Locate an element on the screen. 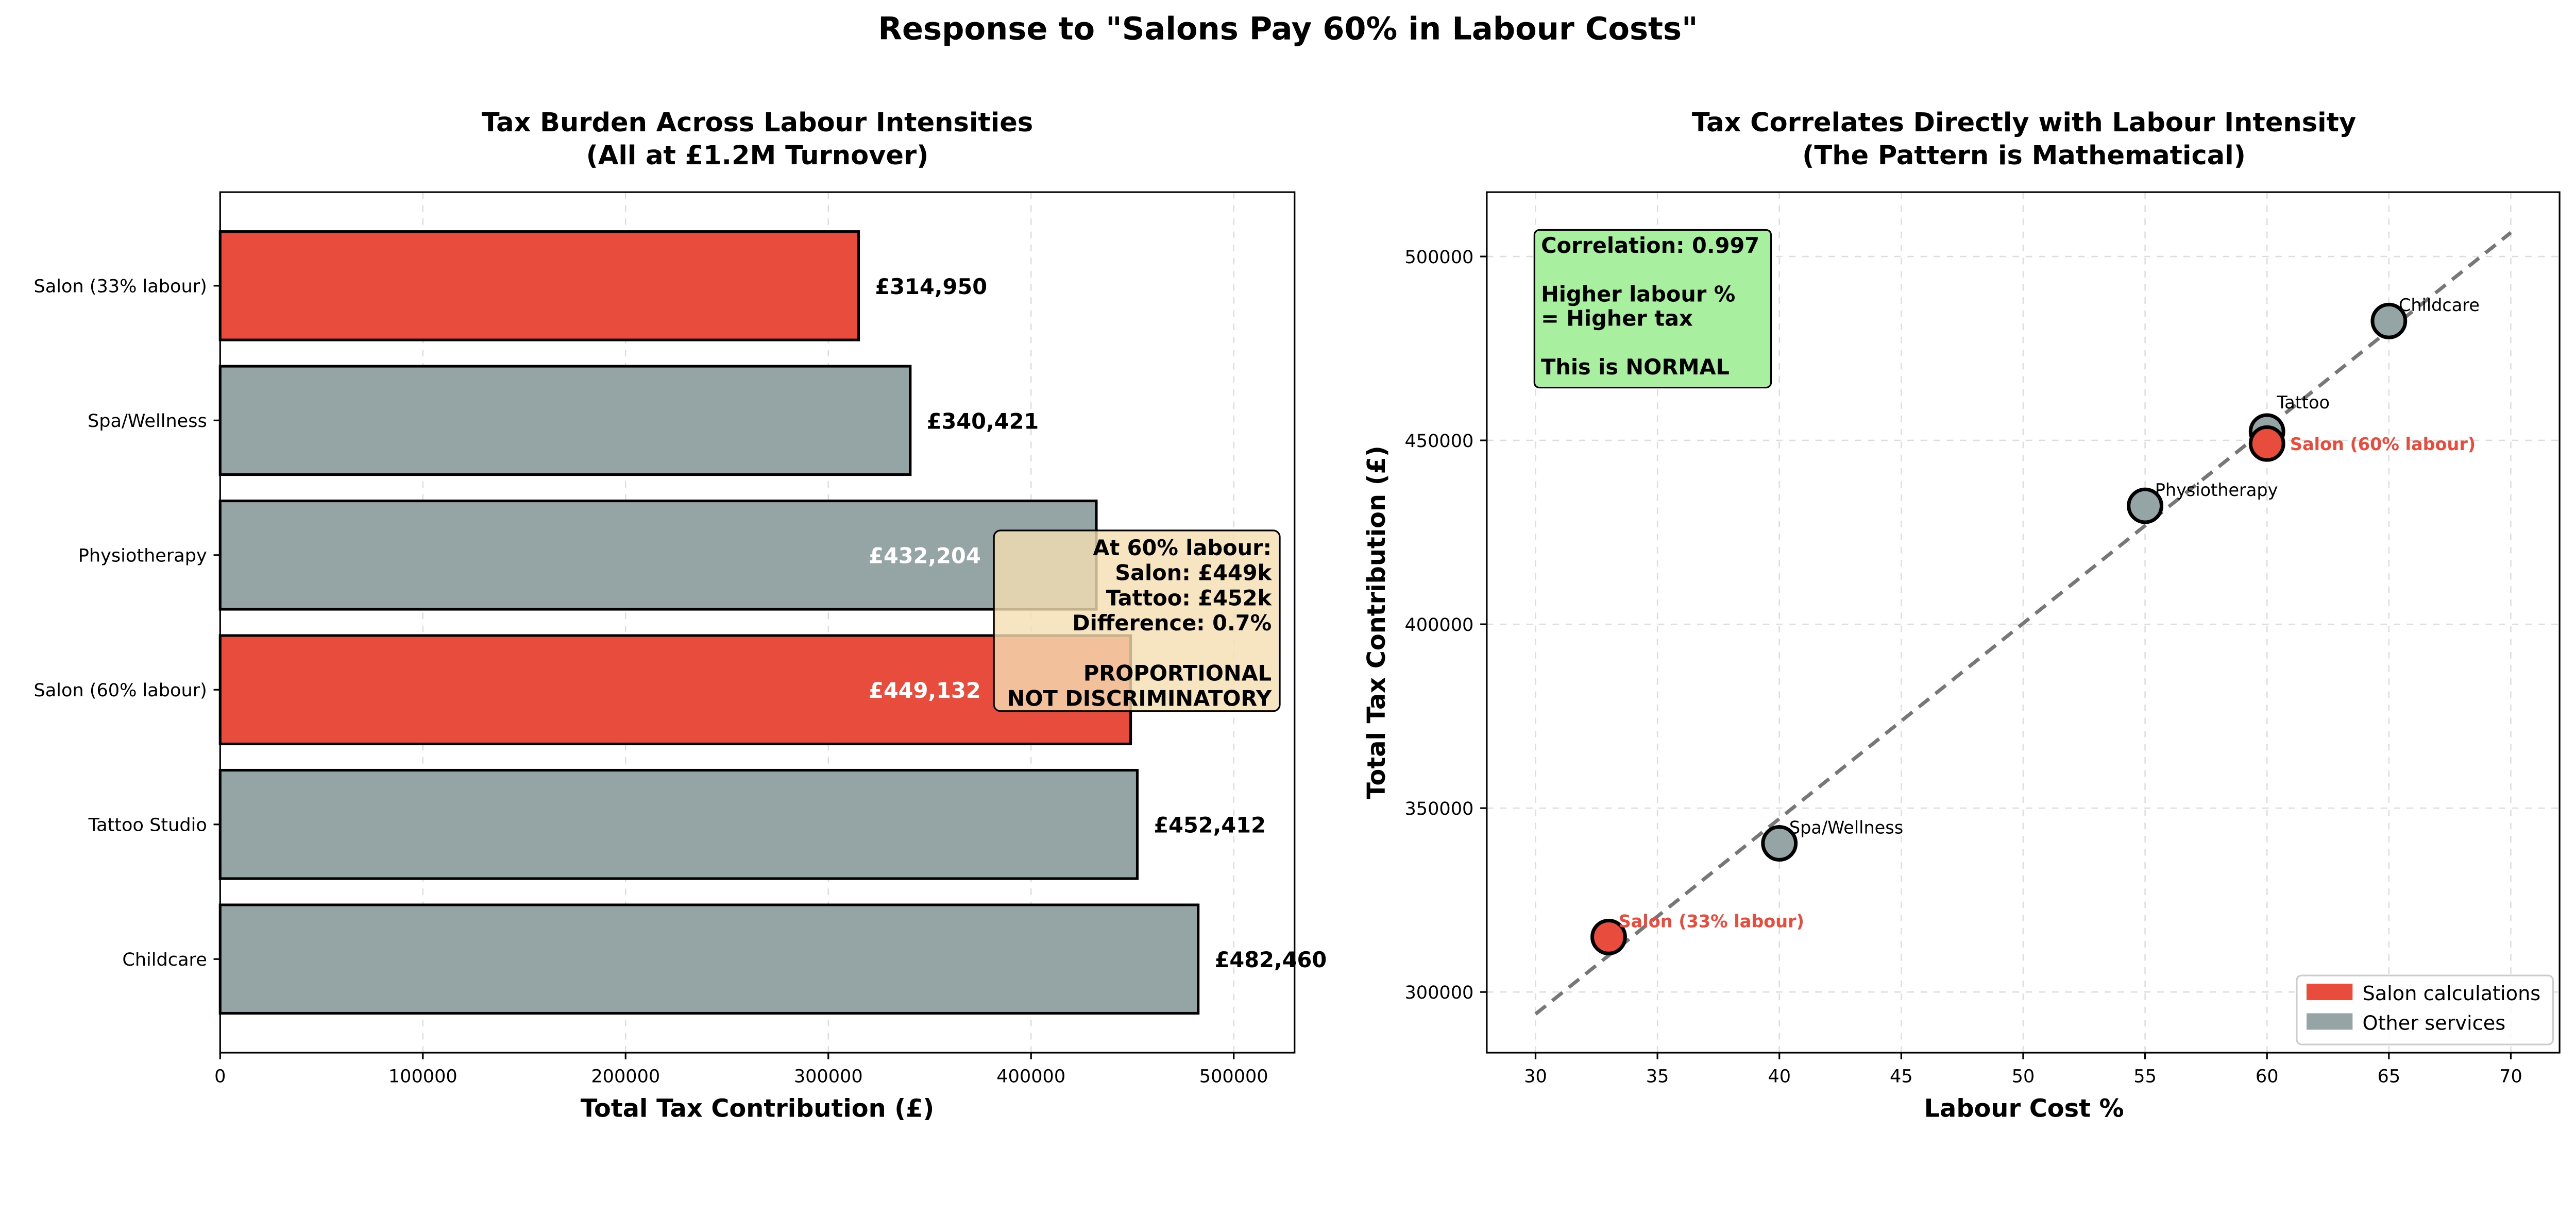 The image size is (2576, 1218). point-label: Tattoo is located at coordinates (2303, 402).